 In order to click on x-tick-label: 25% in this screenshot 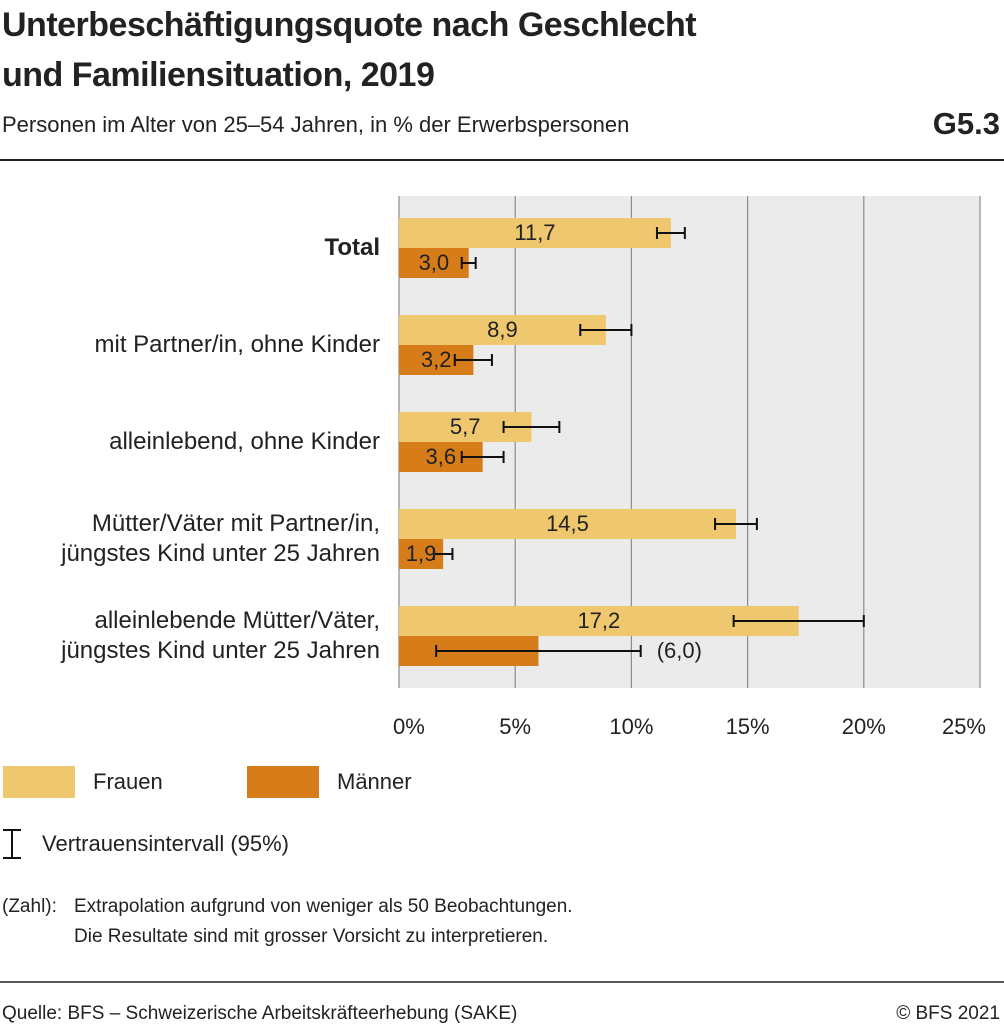, I will do `click(964, 726)`.